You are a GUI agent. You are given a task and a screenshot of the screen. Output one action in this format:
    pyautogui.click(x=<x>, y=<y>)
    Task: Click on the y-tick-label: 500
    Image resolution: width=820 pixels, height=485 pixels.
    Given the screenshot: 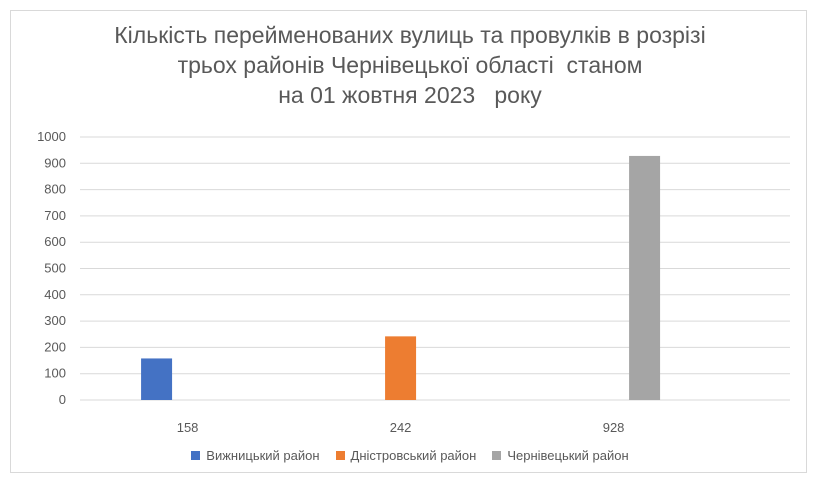 What is the action you would take?
    pyautogui.click(x=55, y=268)
    